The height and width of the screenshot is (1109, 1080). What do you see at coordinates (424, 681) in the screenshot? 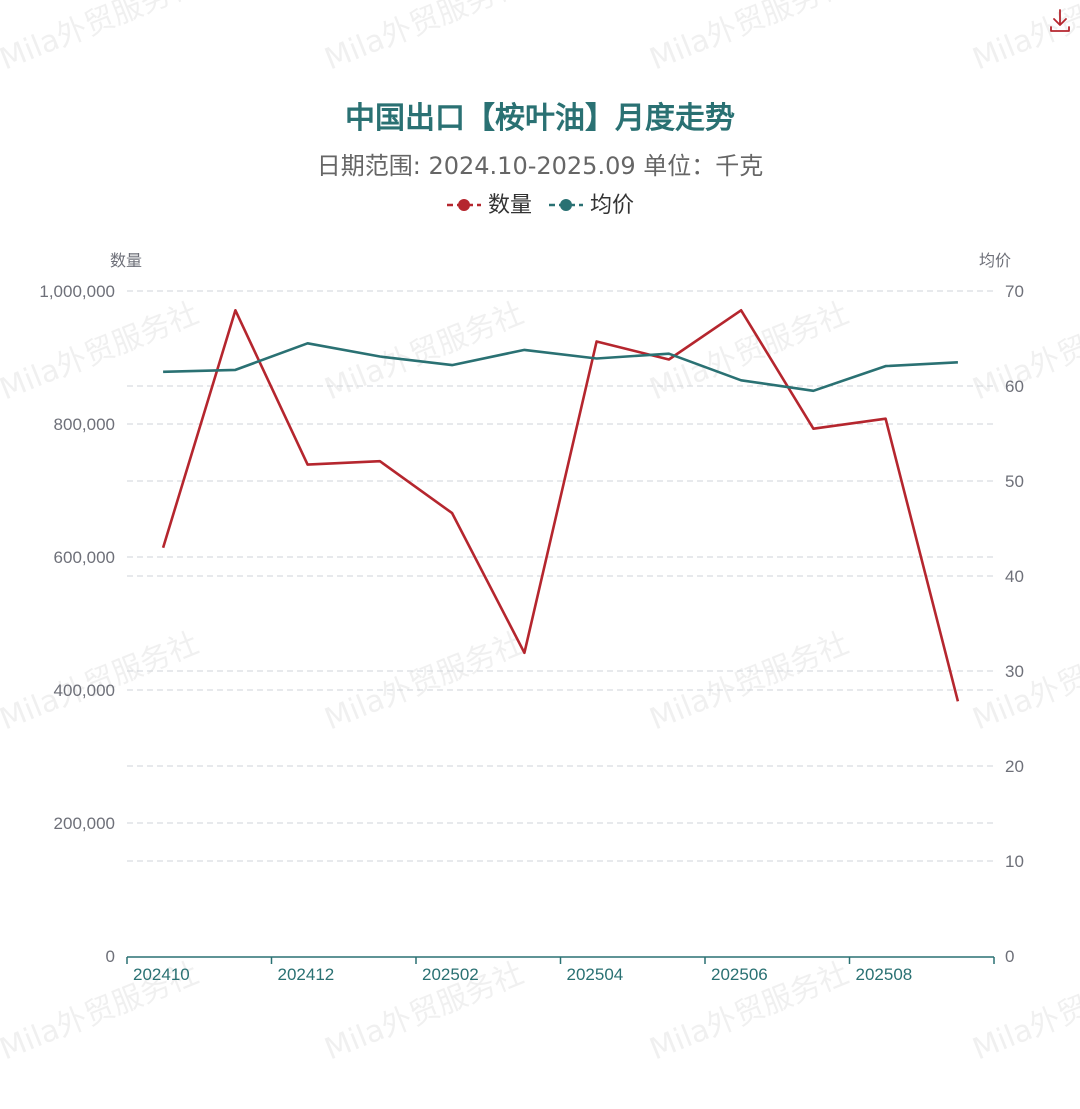
I see `watermark-text-9: Mila外贸服务社` at bounding box center [424, 681].